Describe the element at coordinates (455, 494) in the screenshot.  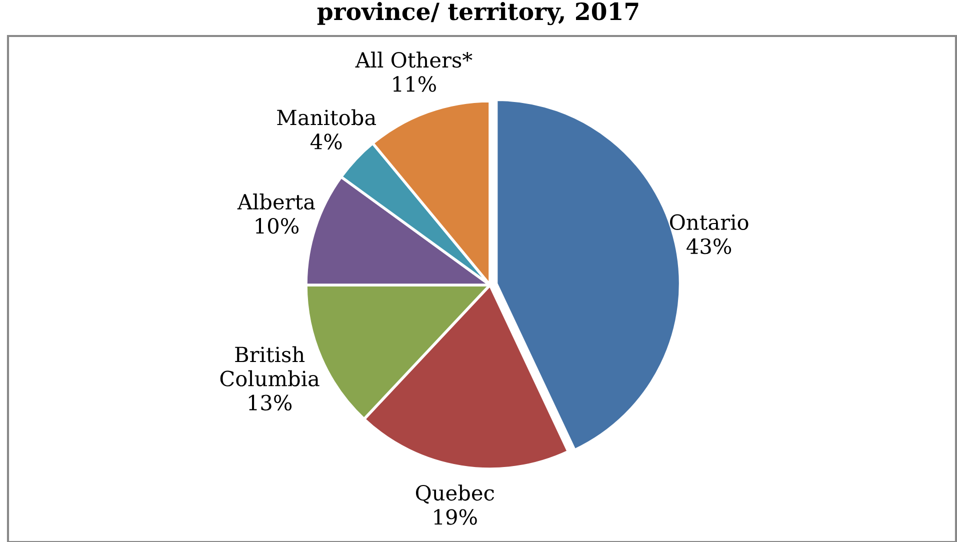
I see `slice-label: Quebec` at that location.